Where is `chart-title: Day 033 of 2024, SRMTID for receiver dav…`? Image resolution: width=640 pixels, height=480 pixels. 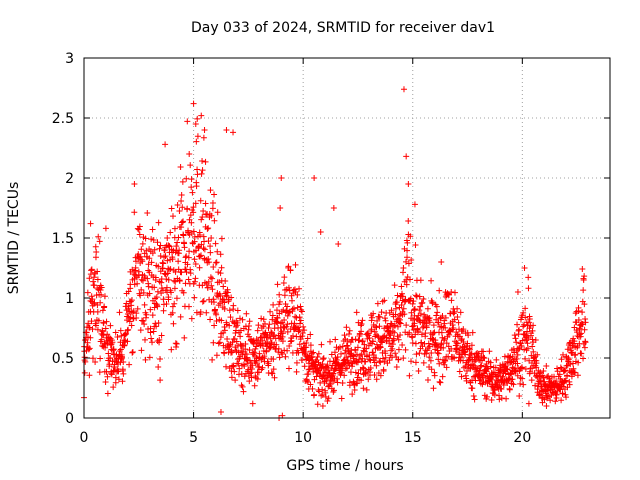
chart-title: Day 033 of 2024, SRMTID for receiver dav… is located at coordinates (343, 28).